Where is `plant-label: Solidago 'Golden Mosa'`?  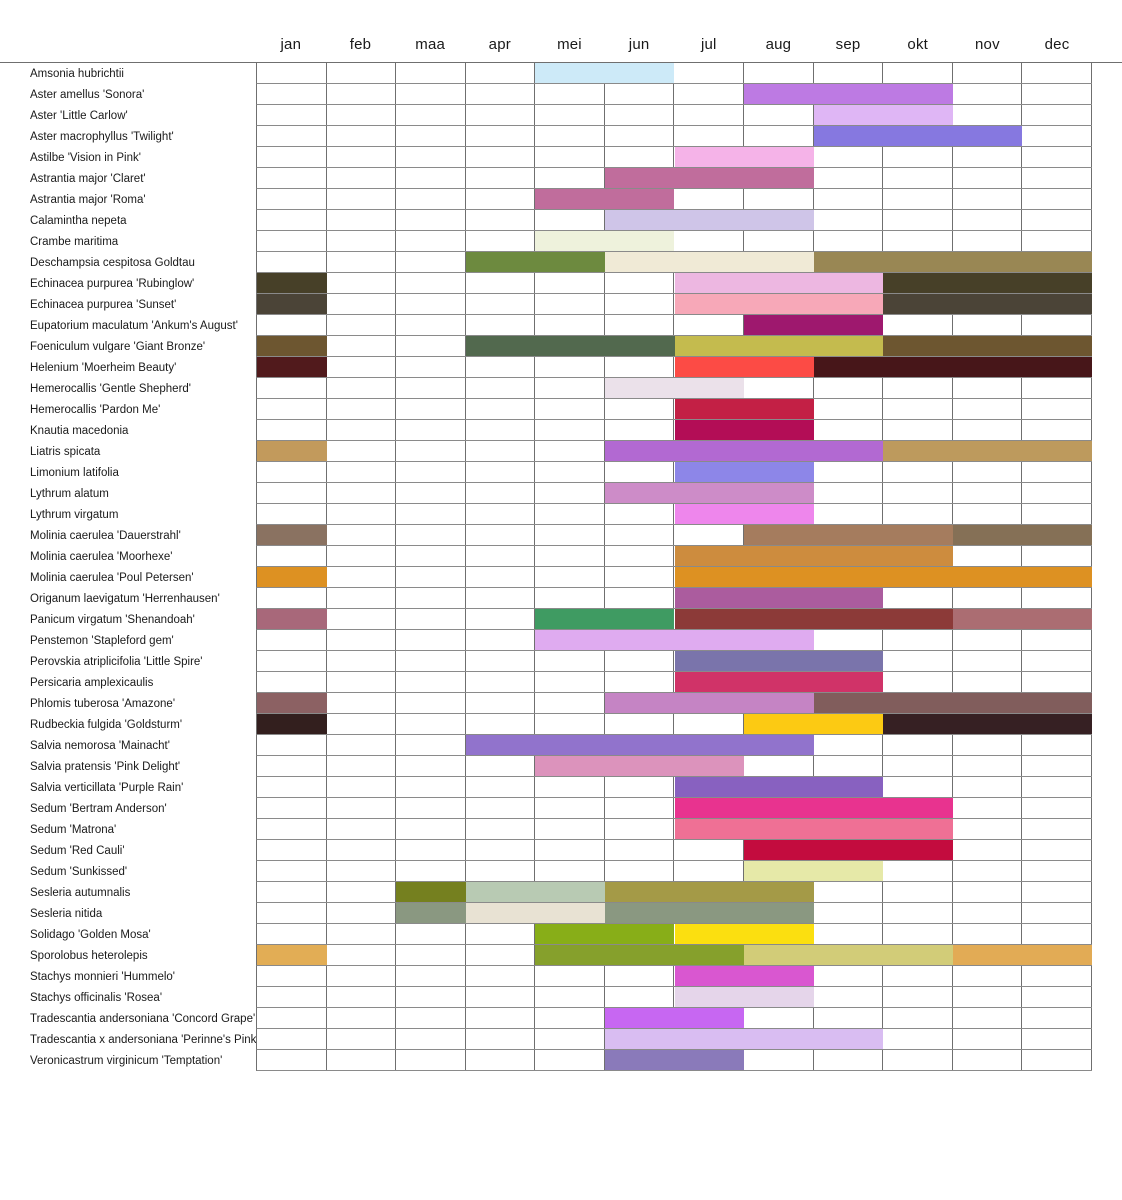
plant-label: Solidago 'Golden Mosa' is located at coordinates (90, 934).